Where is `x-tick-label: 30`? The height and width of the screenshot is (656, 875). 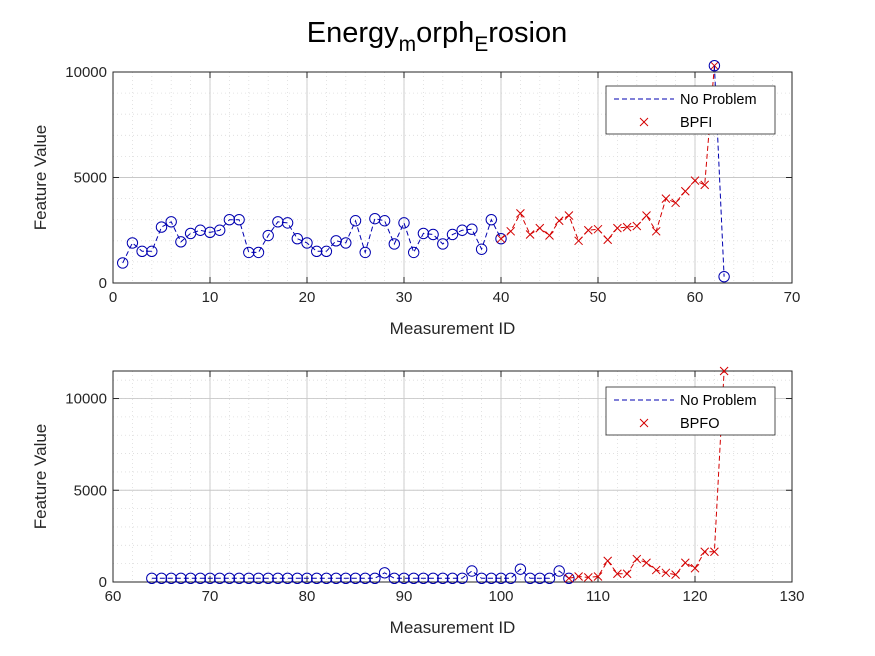 x-tick-label: 30 is located at coordinates (404, 297).